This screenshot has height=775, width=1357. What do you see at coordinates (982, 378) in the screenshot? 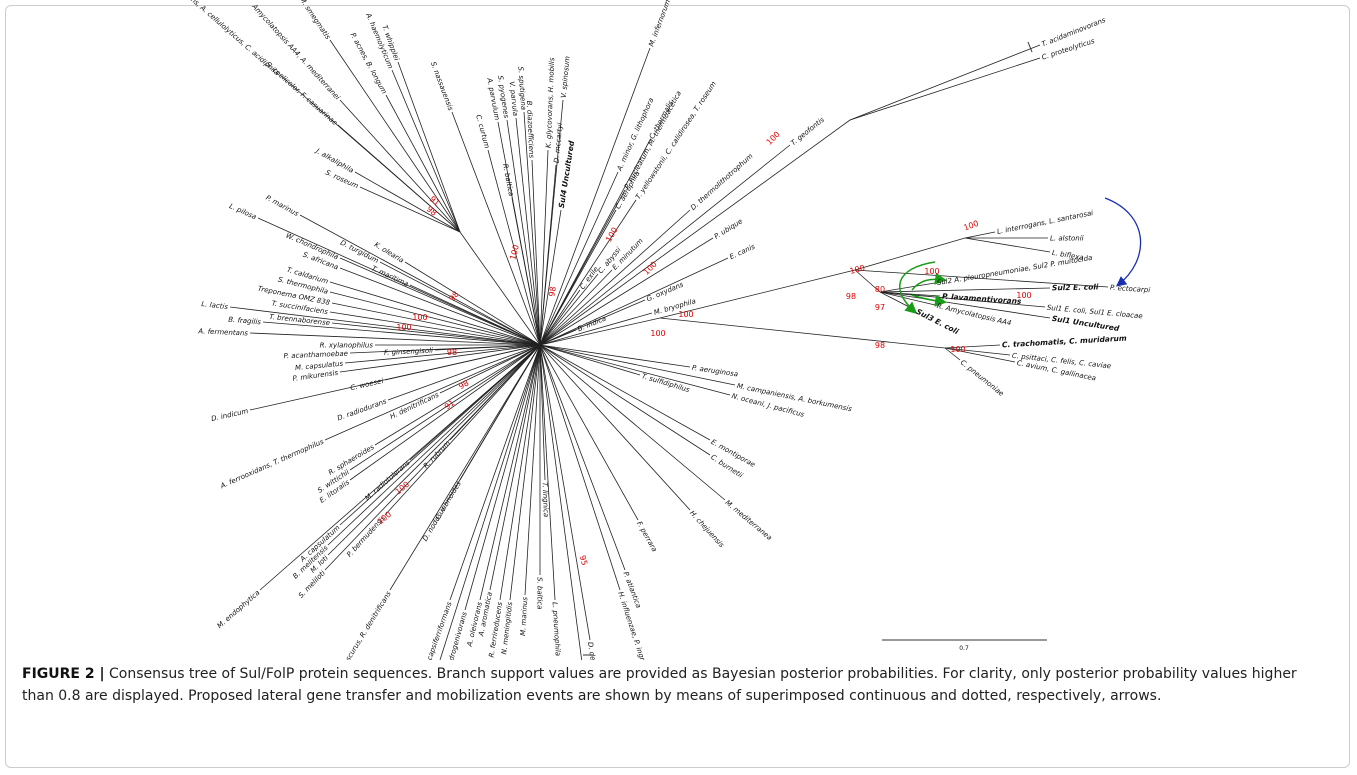
I see `leaf-label: C. pneumoniae` at bounding box center [982, 378].